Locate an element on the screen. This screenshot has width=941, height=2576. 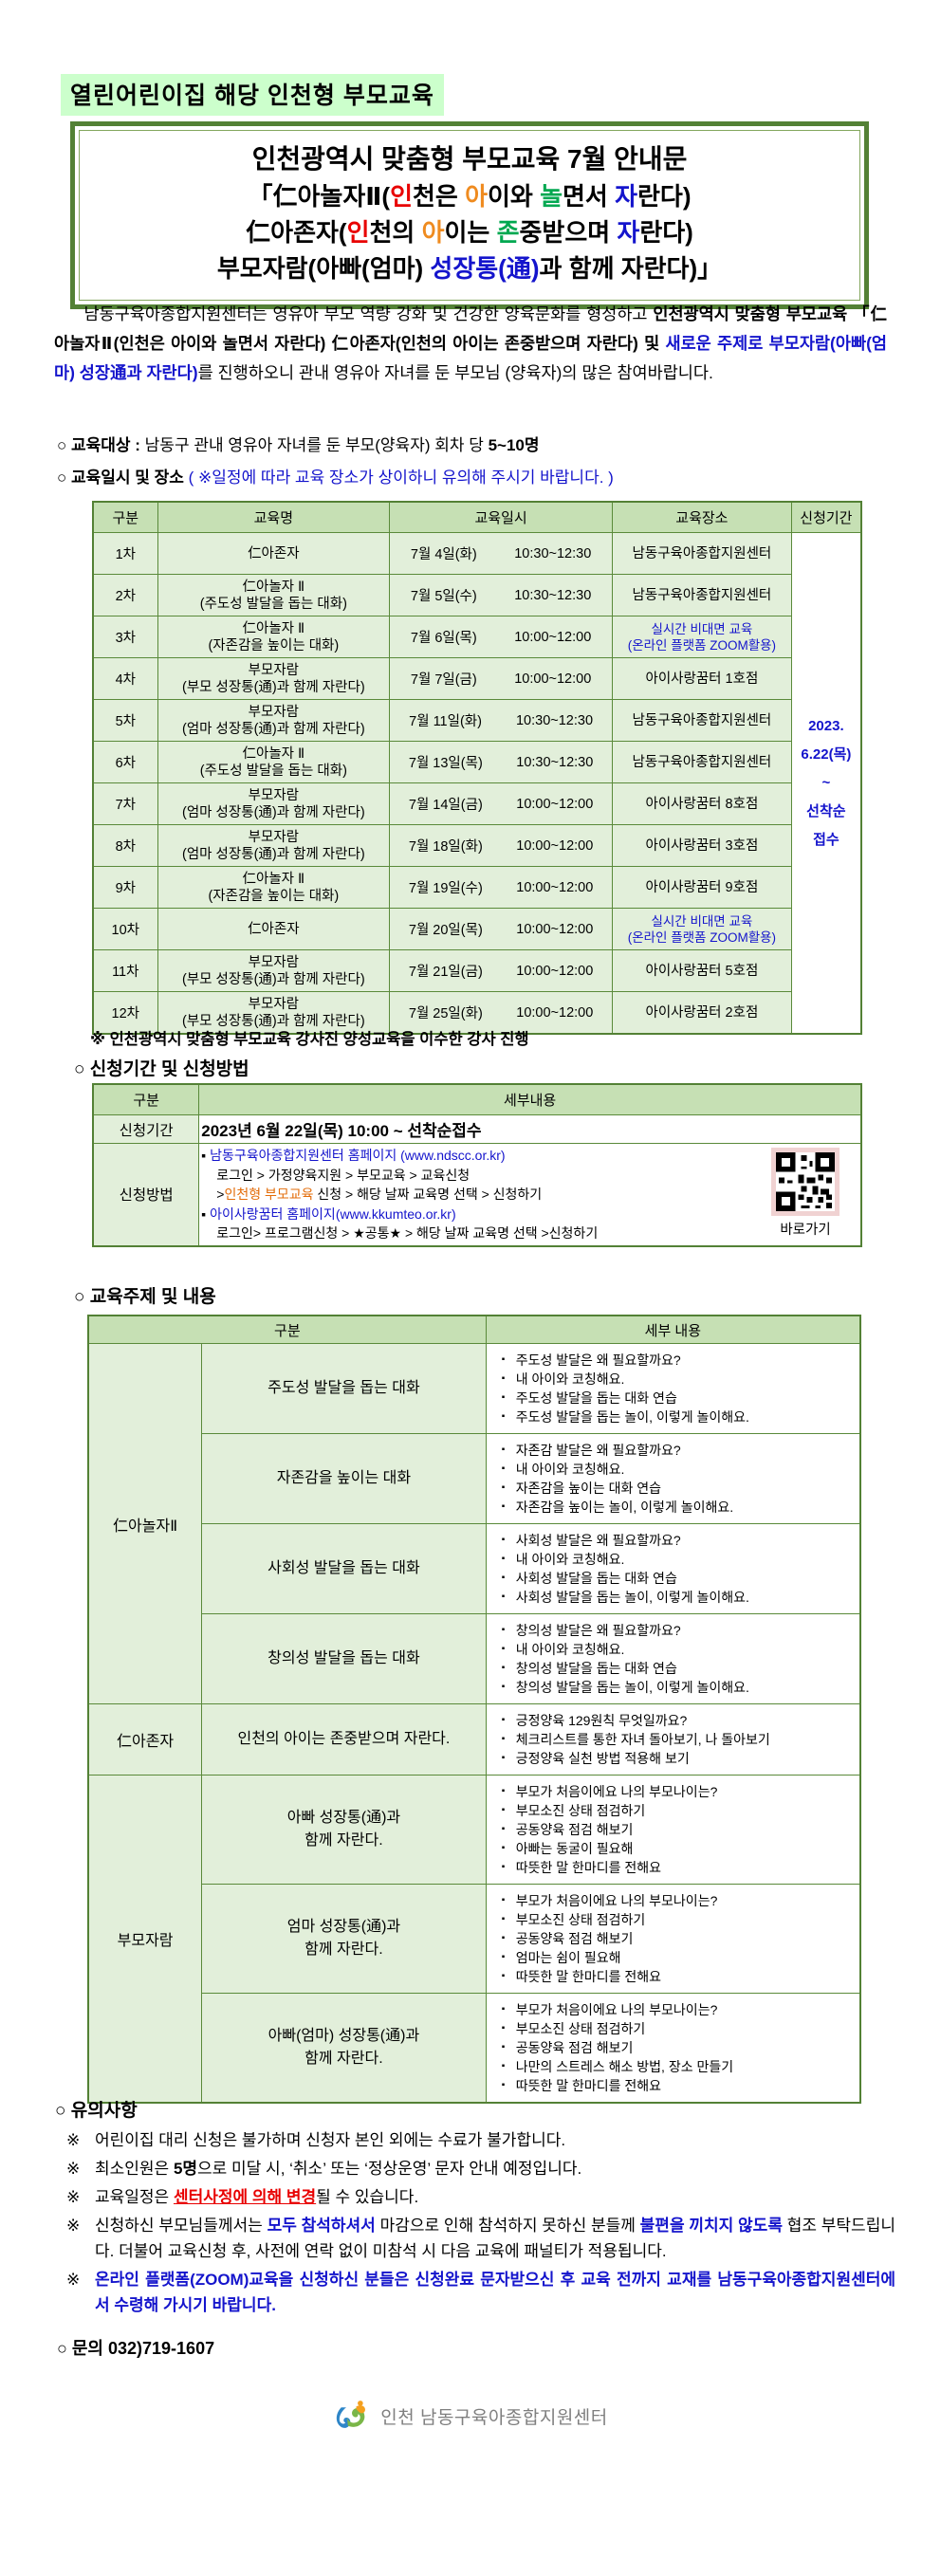
schedule-cell-course: 부모자람 (엄마 성장통(通)과 함께 자란다) is located at coordinates (274, 845).